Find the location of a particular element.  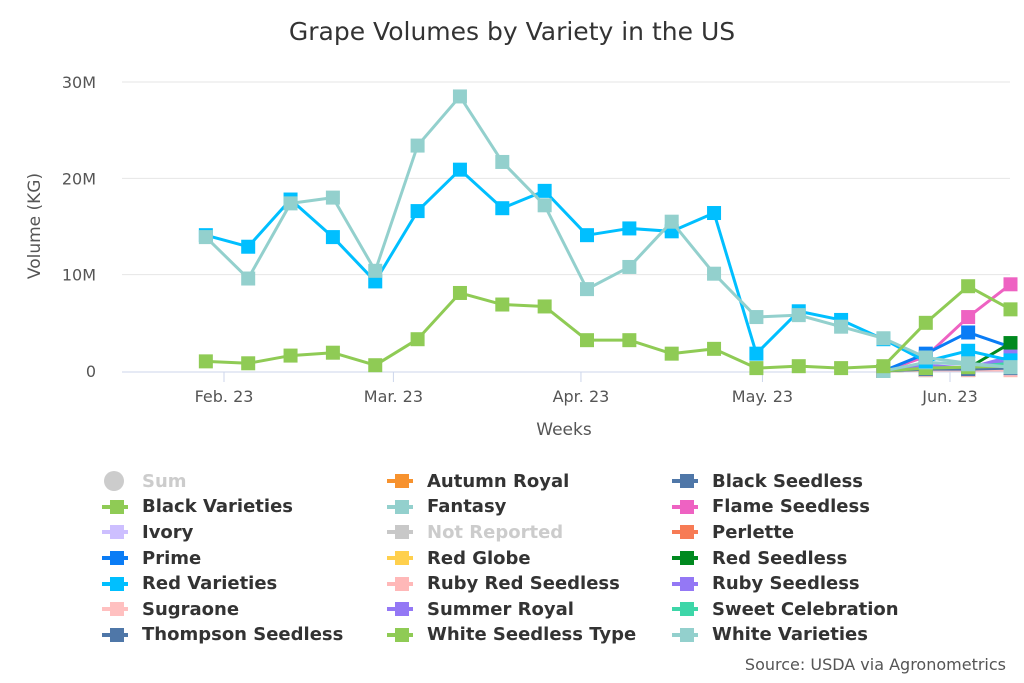

legend-label: Summer Royal is located at coordinates (500, 609).